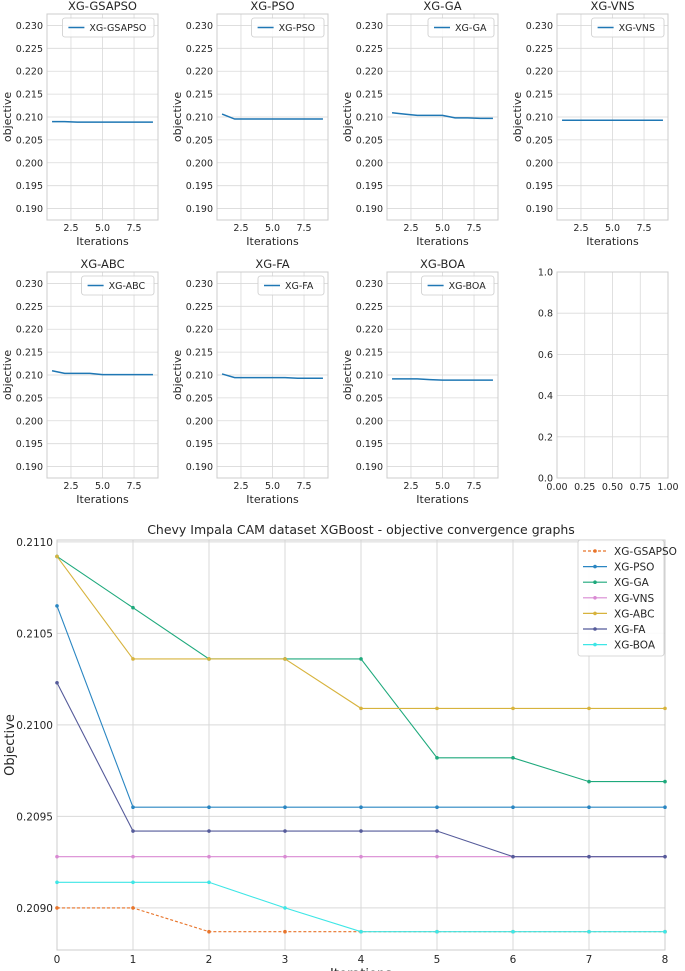 This screenshot has width=685, height=971. What do you see at coordinates (288, 27) in the screenshot?
I see `legend: XG-PSO` at bounding box center [288, 27].